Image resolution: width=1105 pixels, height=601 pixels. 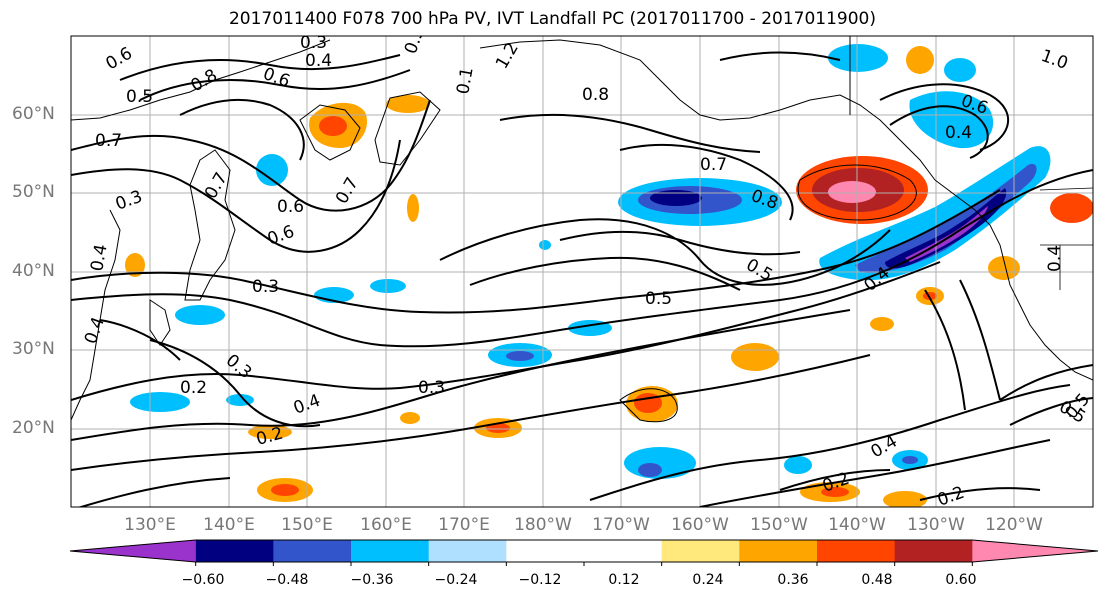 I want to click on colorbar-tick-label: 0.12, so click(x=624, y=580).